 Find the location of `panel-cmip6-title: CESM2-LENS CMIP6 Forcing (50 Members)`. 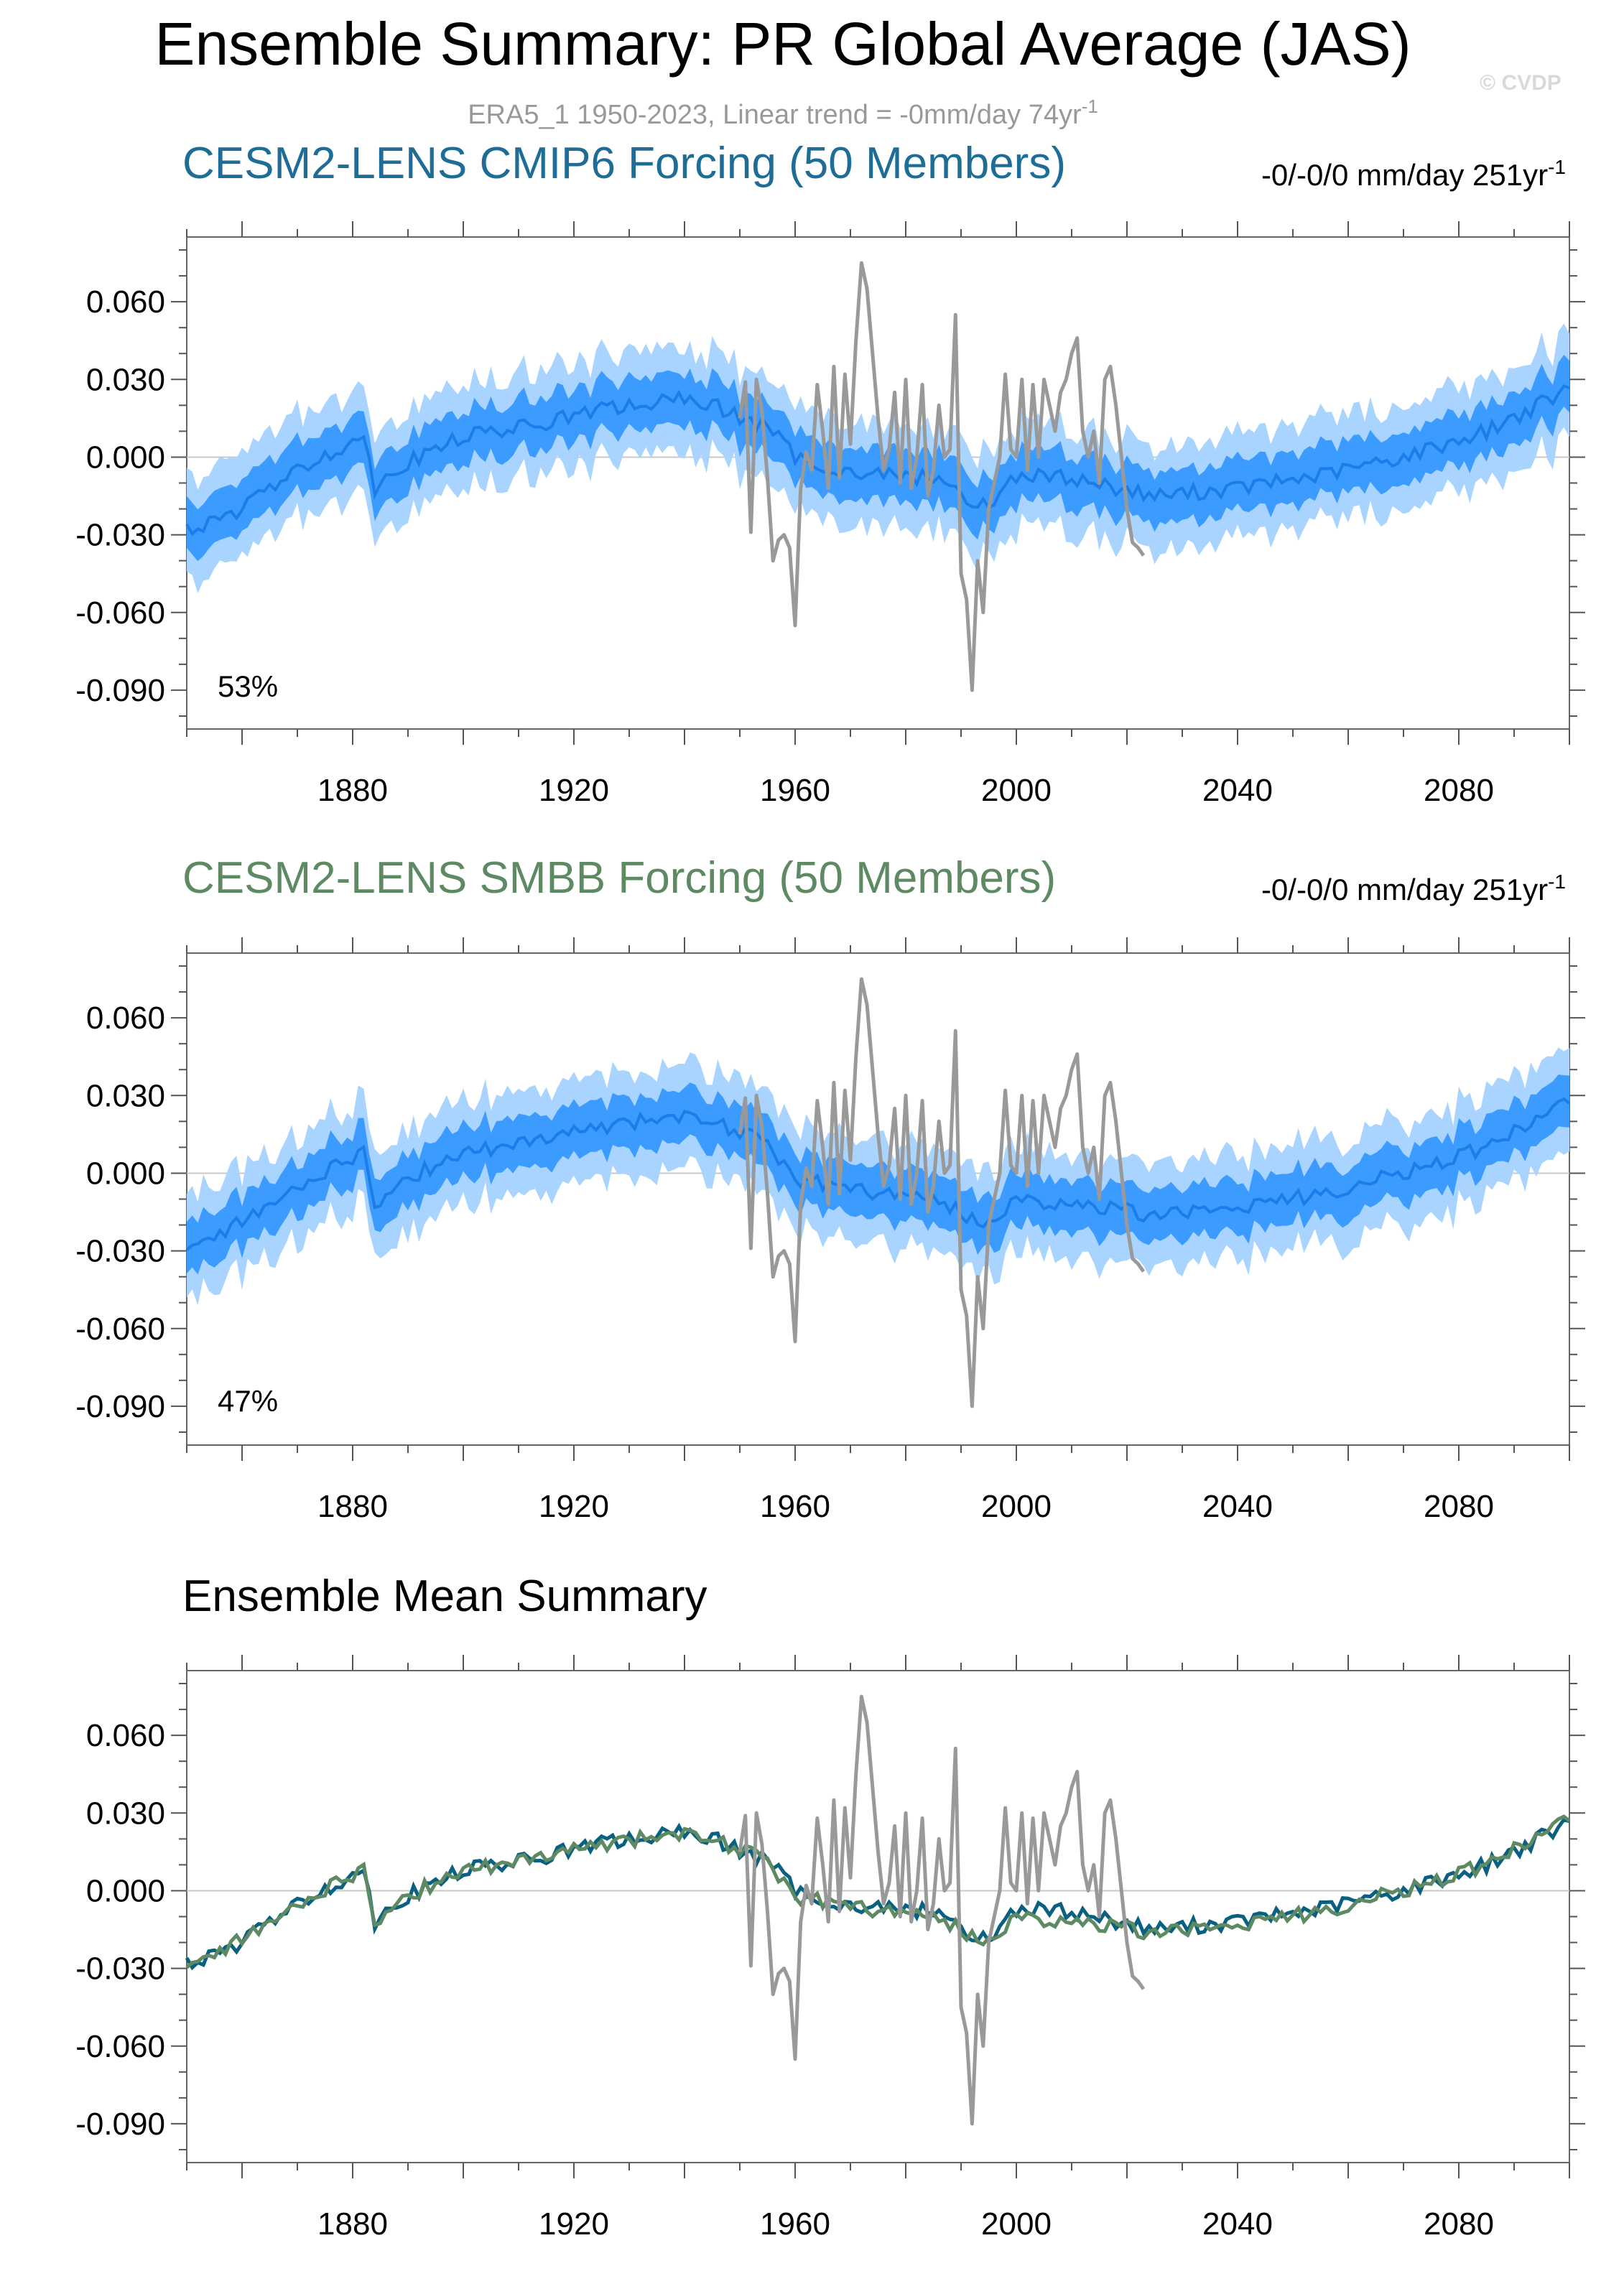

panel-cmip6-title: CESM2-LENS CMIP6 Forcing (50 Members) is located at coordinates (624, 163).